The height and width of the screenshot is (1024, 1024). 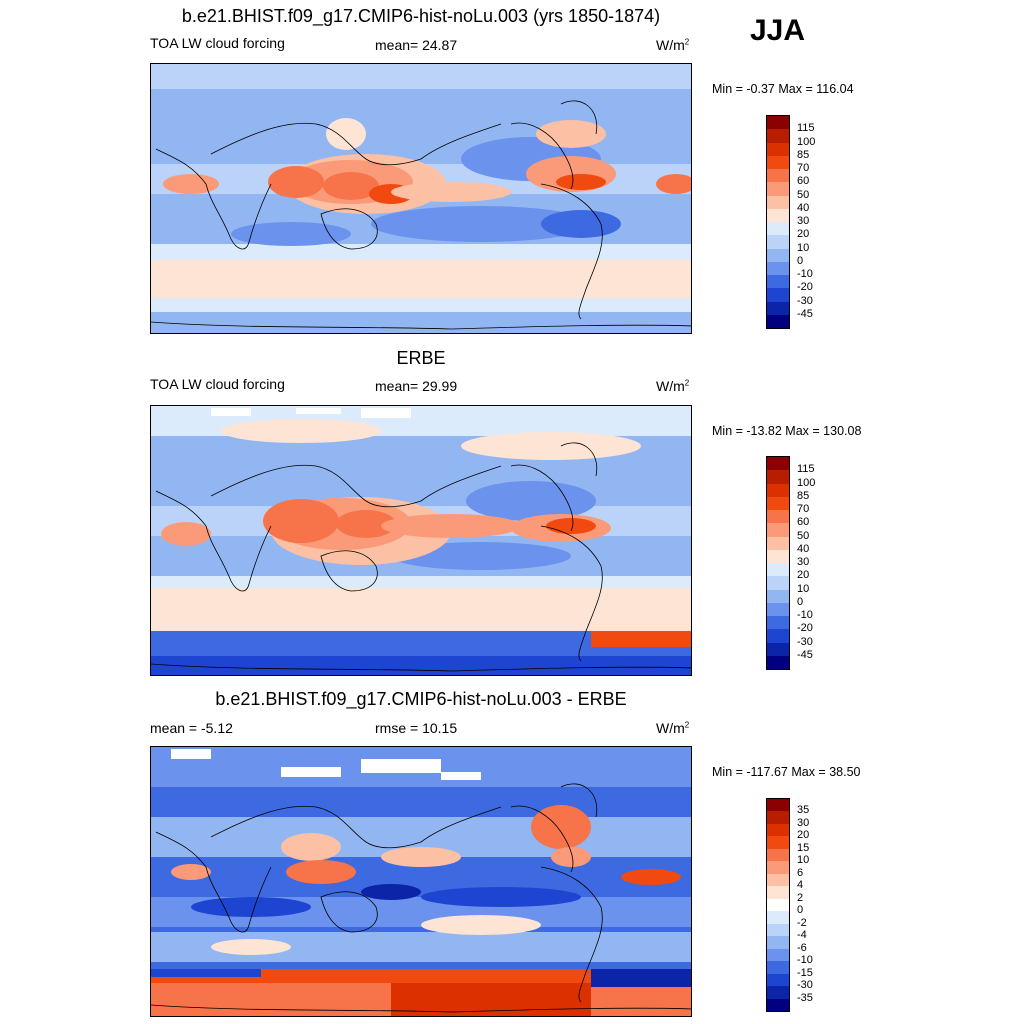 What do you see at coordinates (786, 772) in the screenshot?
I see `panel-3-minmax: Min = -117.67 Max = 38.50` at bounding box center [786, 772].